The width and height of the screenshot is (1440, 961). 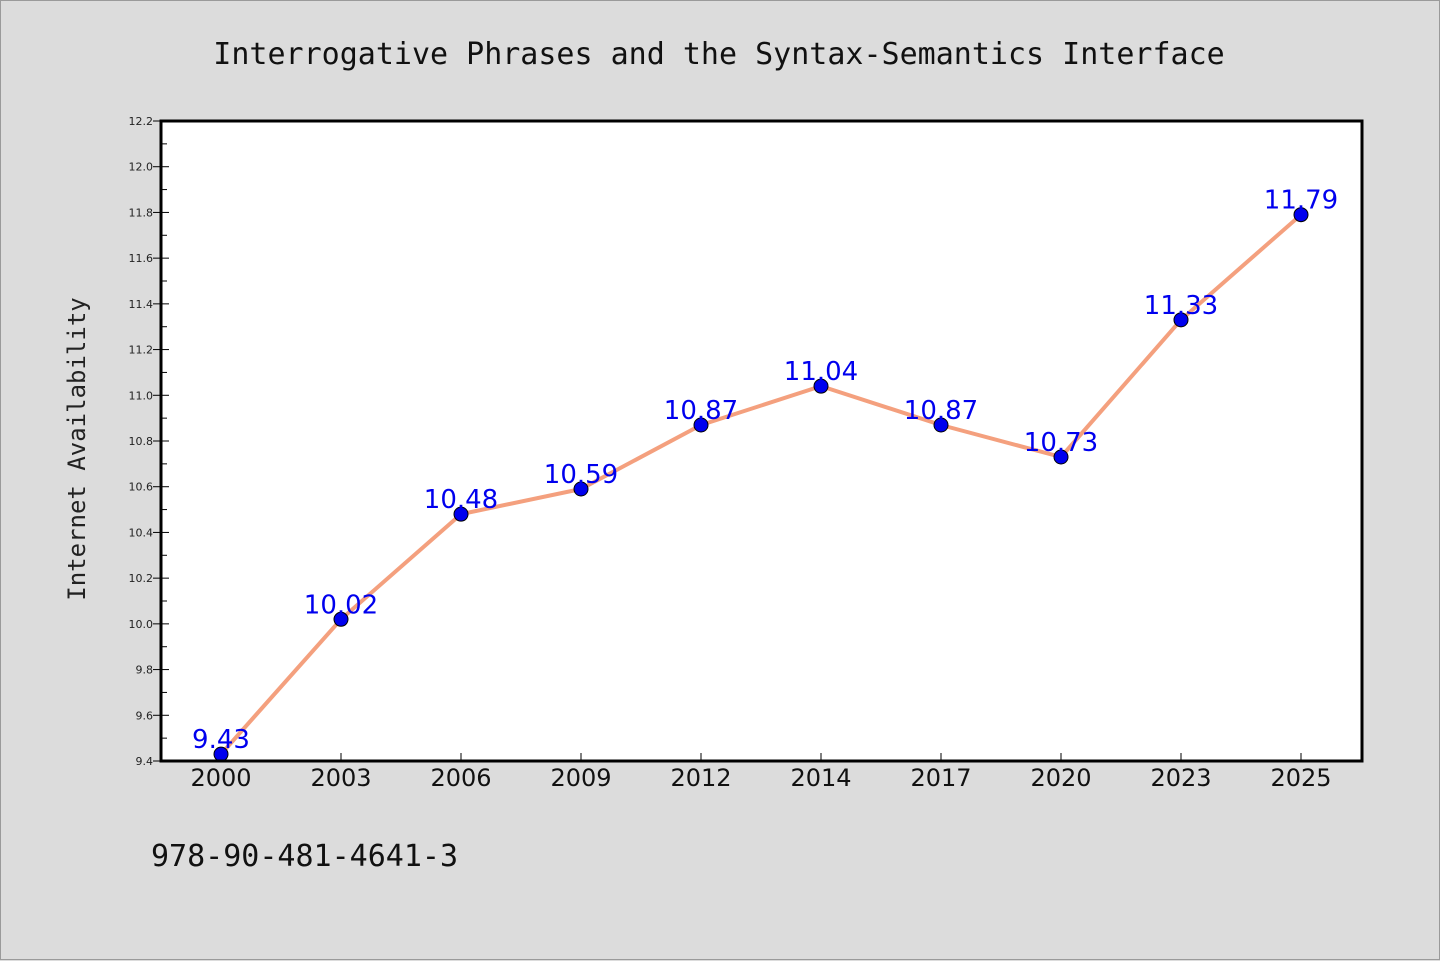 What do you see at coordinates (141, 121) in the screenshot?
I see `y-tick-label: 12.2` at bounding box center [141, 121].